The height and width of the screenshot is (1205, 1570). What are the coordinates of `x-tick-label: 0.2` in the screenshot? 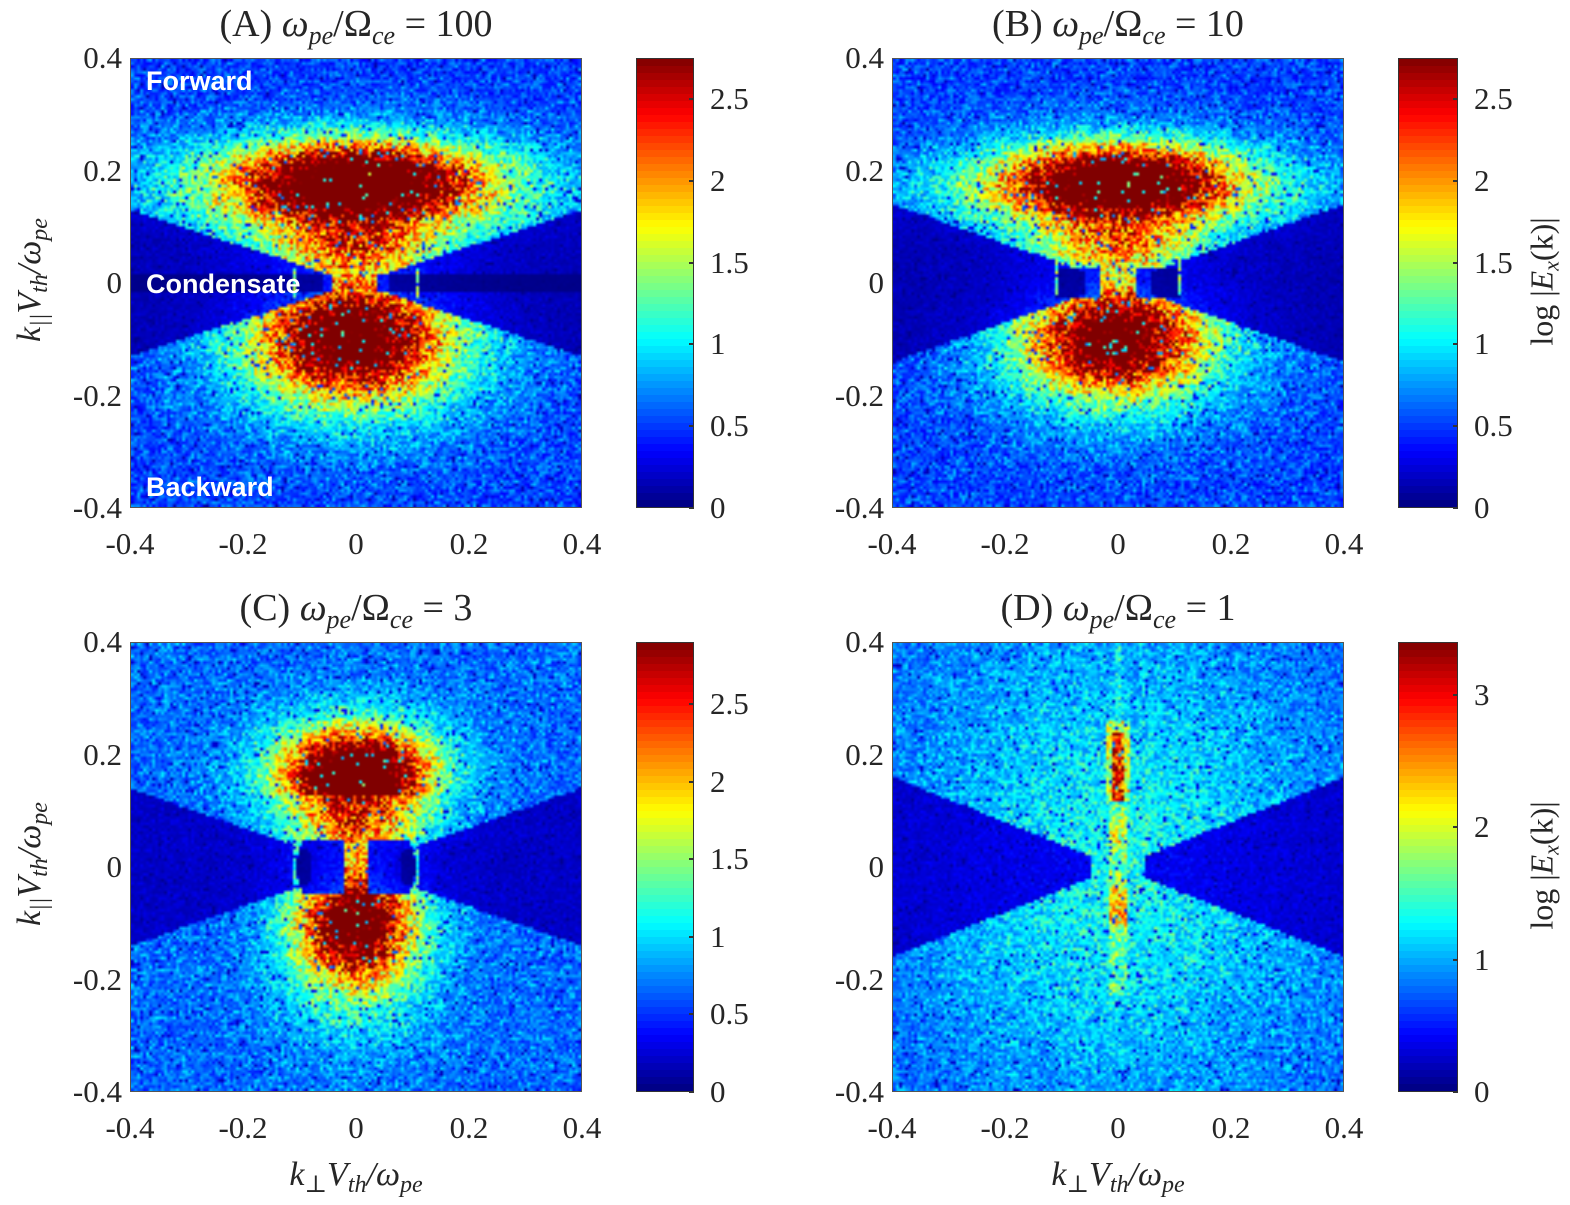 It's located at (1231, 543).